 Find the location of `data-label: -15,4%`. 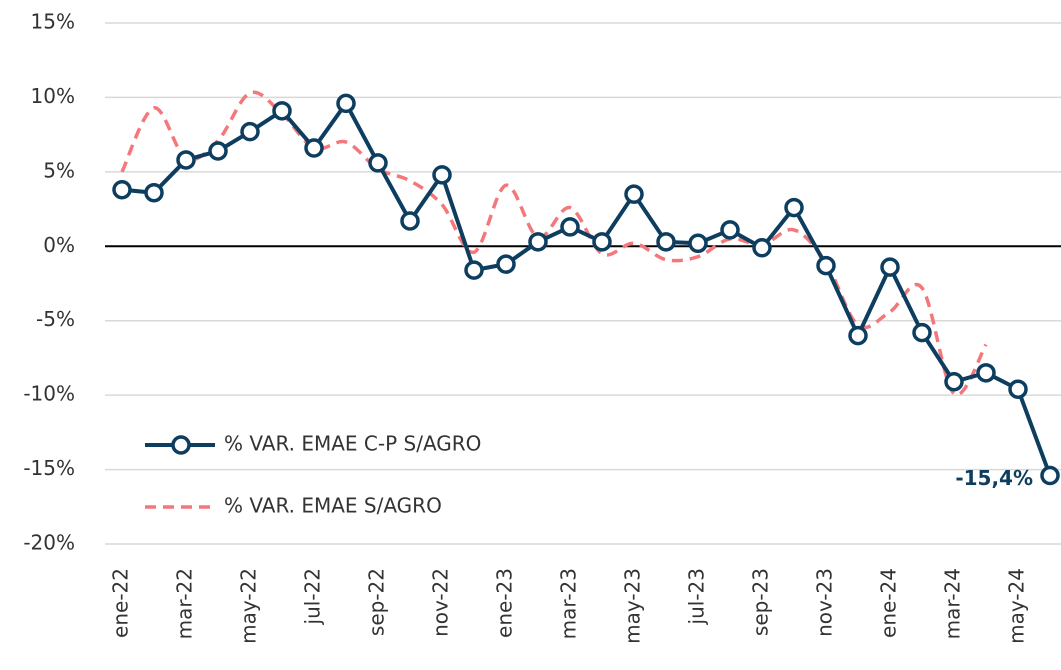

data-label: -15,4% is located at coordinates (994, 478).